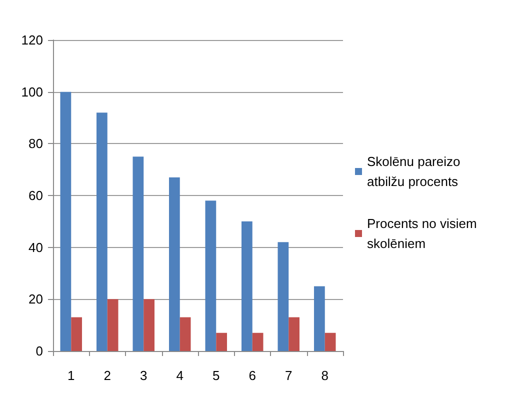  What do you see at coordinates (35, 299) in the screenshot?
I see `y-tick-label: 20` at bounding box center [35, 299].